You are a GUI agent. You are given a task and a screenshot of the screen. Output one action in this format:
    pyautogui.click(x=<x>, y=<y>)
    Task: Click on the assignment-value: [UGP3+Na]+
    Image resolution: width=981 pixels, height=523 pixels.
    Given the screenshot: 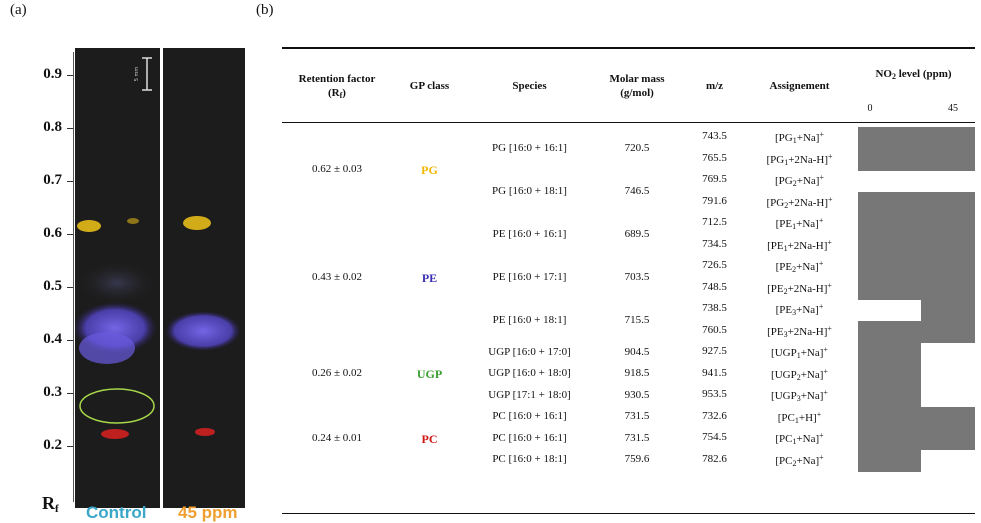 What is the action you would take?
    pyautogui.click(x=799, y=395)
    